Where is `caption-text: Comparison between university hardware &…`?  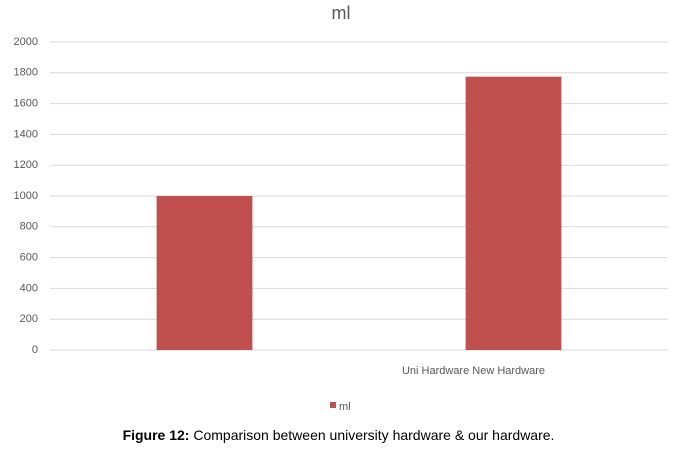 caption-text: Comparison between university hardware &… is located at coordinates (374, 435).